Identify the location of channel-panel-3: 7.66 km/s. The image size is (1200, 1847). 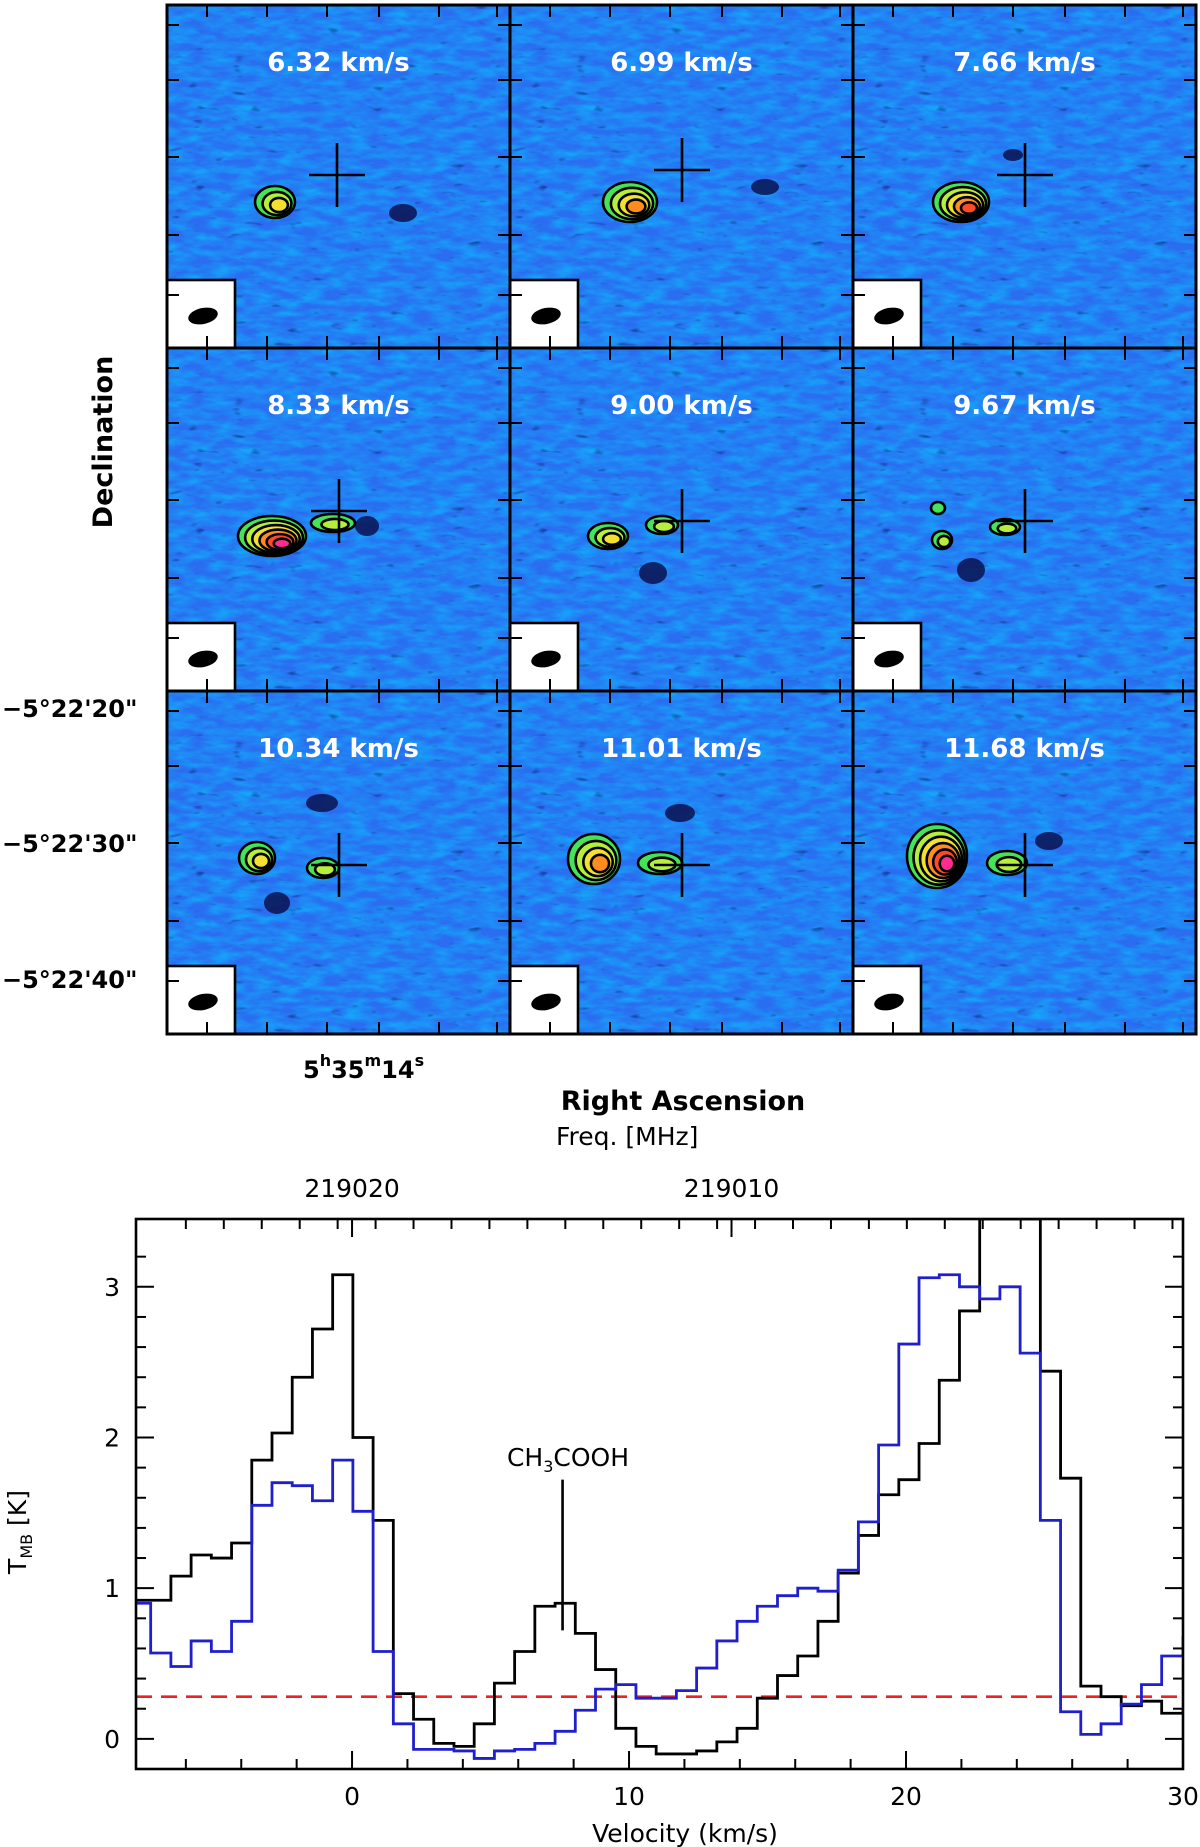
(1024, 176).